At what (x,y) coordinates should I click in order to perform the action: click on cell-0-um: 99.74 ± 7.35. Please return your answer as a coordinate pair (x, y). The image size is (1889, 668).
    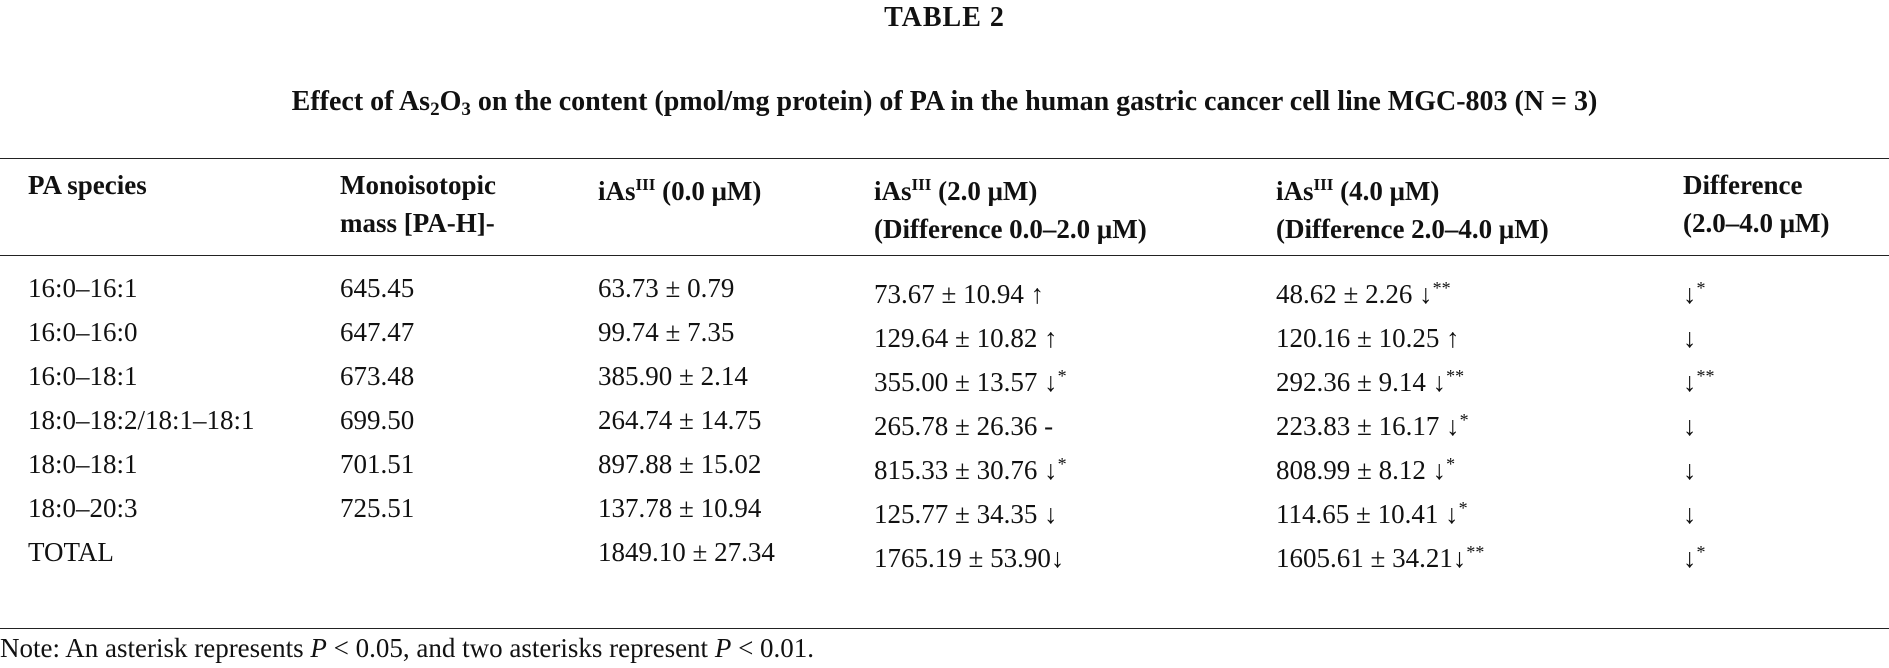
    Looking at the image, I should click on (666, 332).